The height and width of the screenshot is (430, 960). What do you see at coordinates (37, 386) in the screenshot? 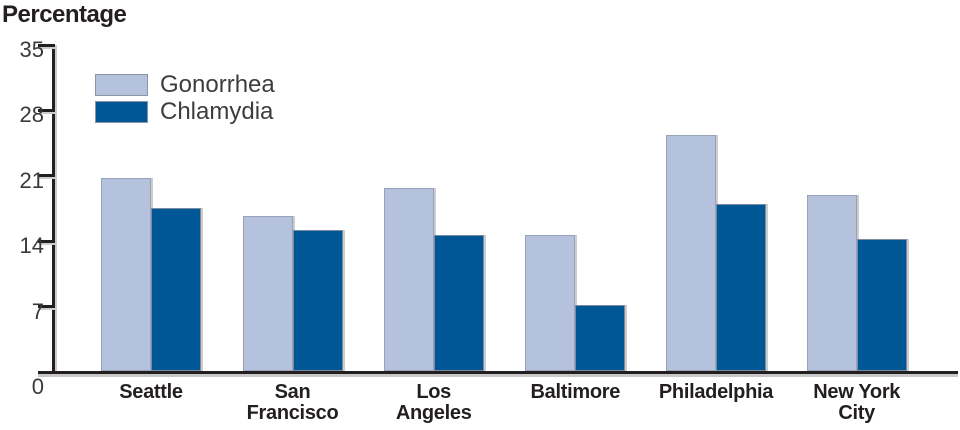
I see `y-tick-label-0: 0` at bounding box center [37, 386].